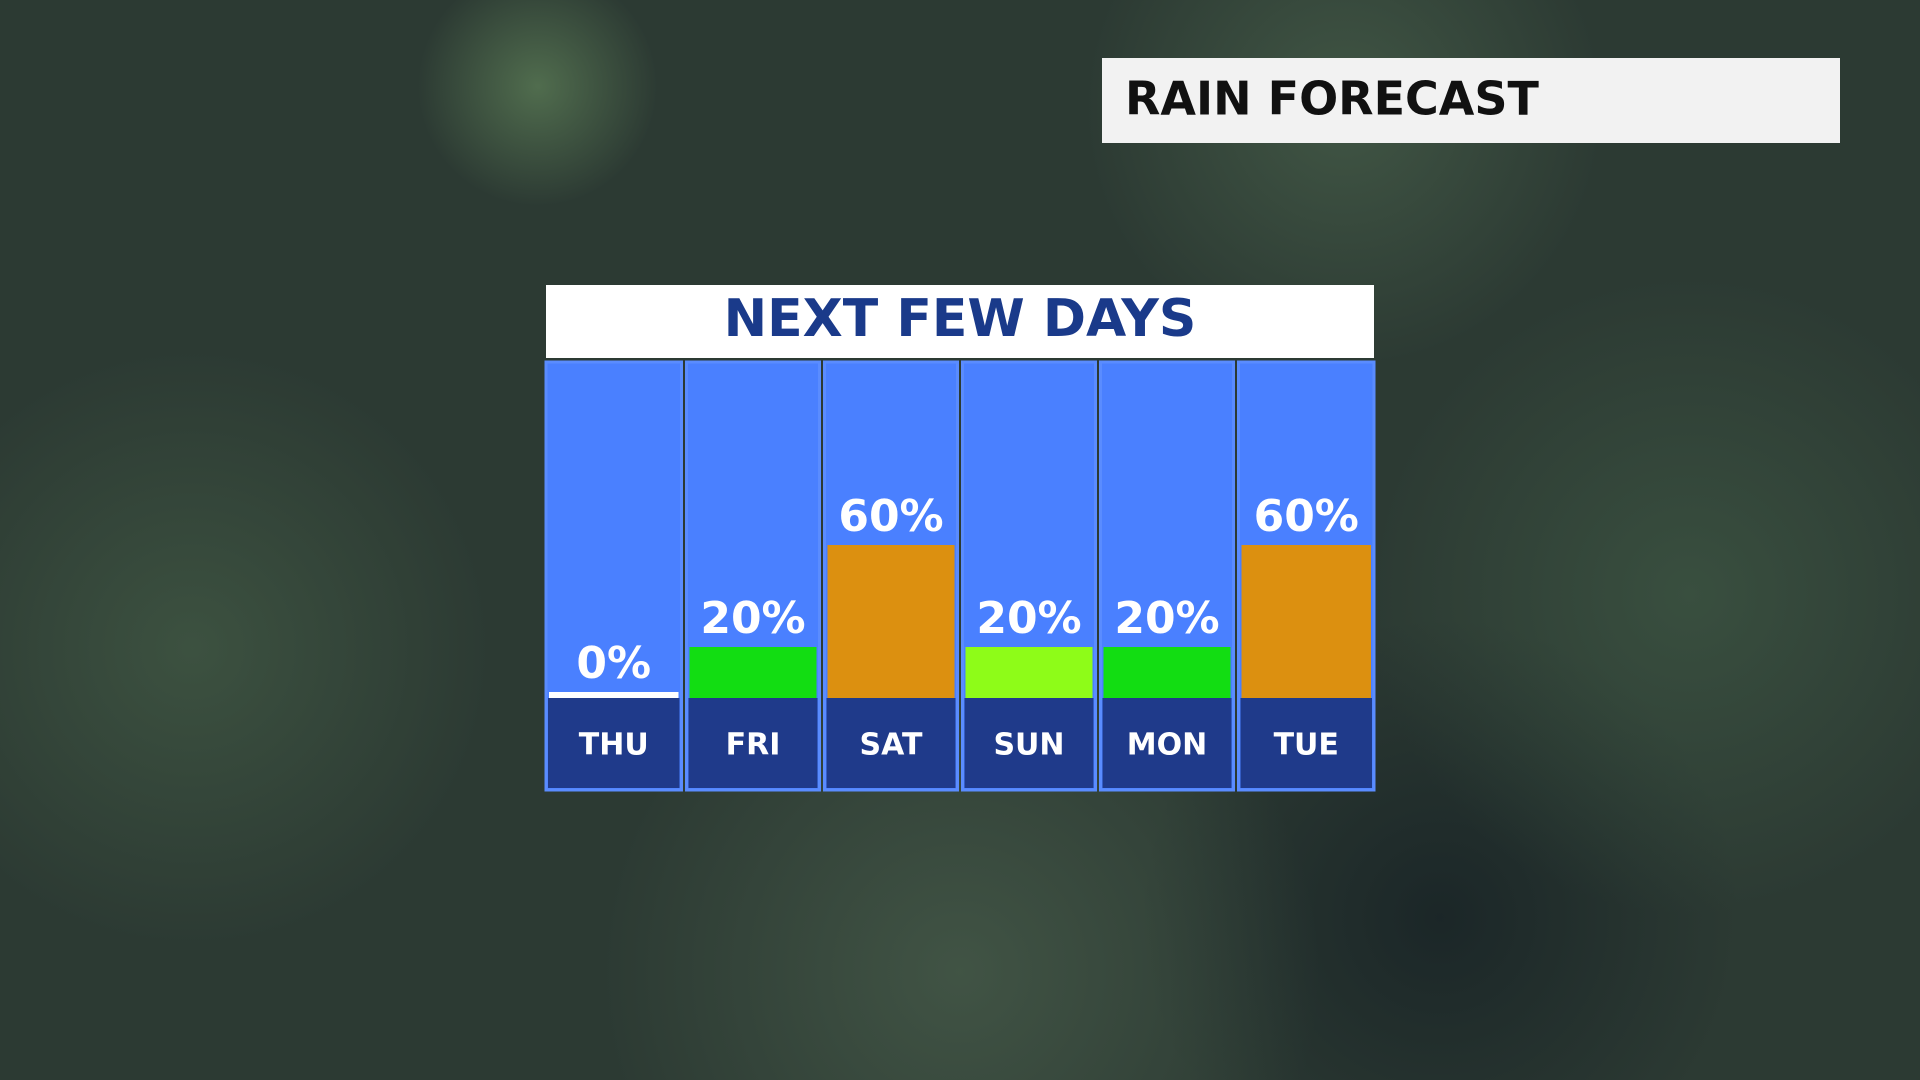 This screenshot has width=1920, height=1080. Describe the element at coordinates (1167, 745) in the screenshot. I see `day-label: MON` at that location.